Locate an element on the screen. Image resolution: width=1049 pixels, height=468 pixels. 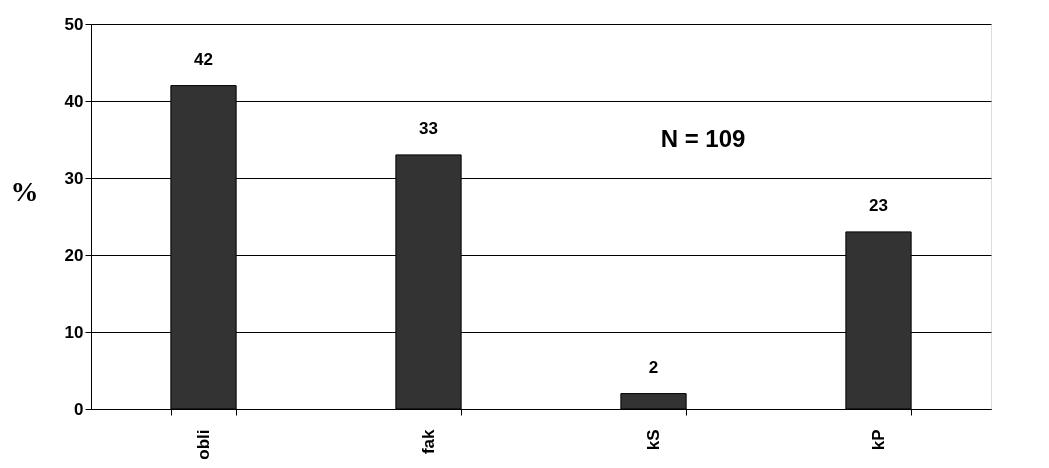
x-tick-label: kS is located at coordinates (653, 440).